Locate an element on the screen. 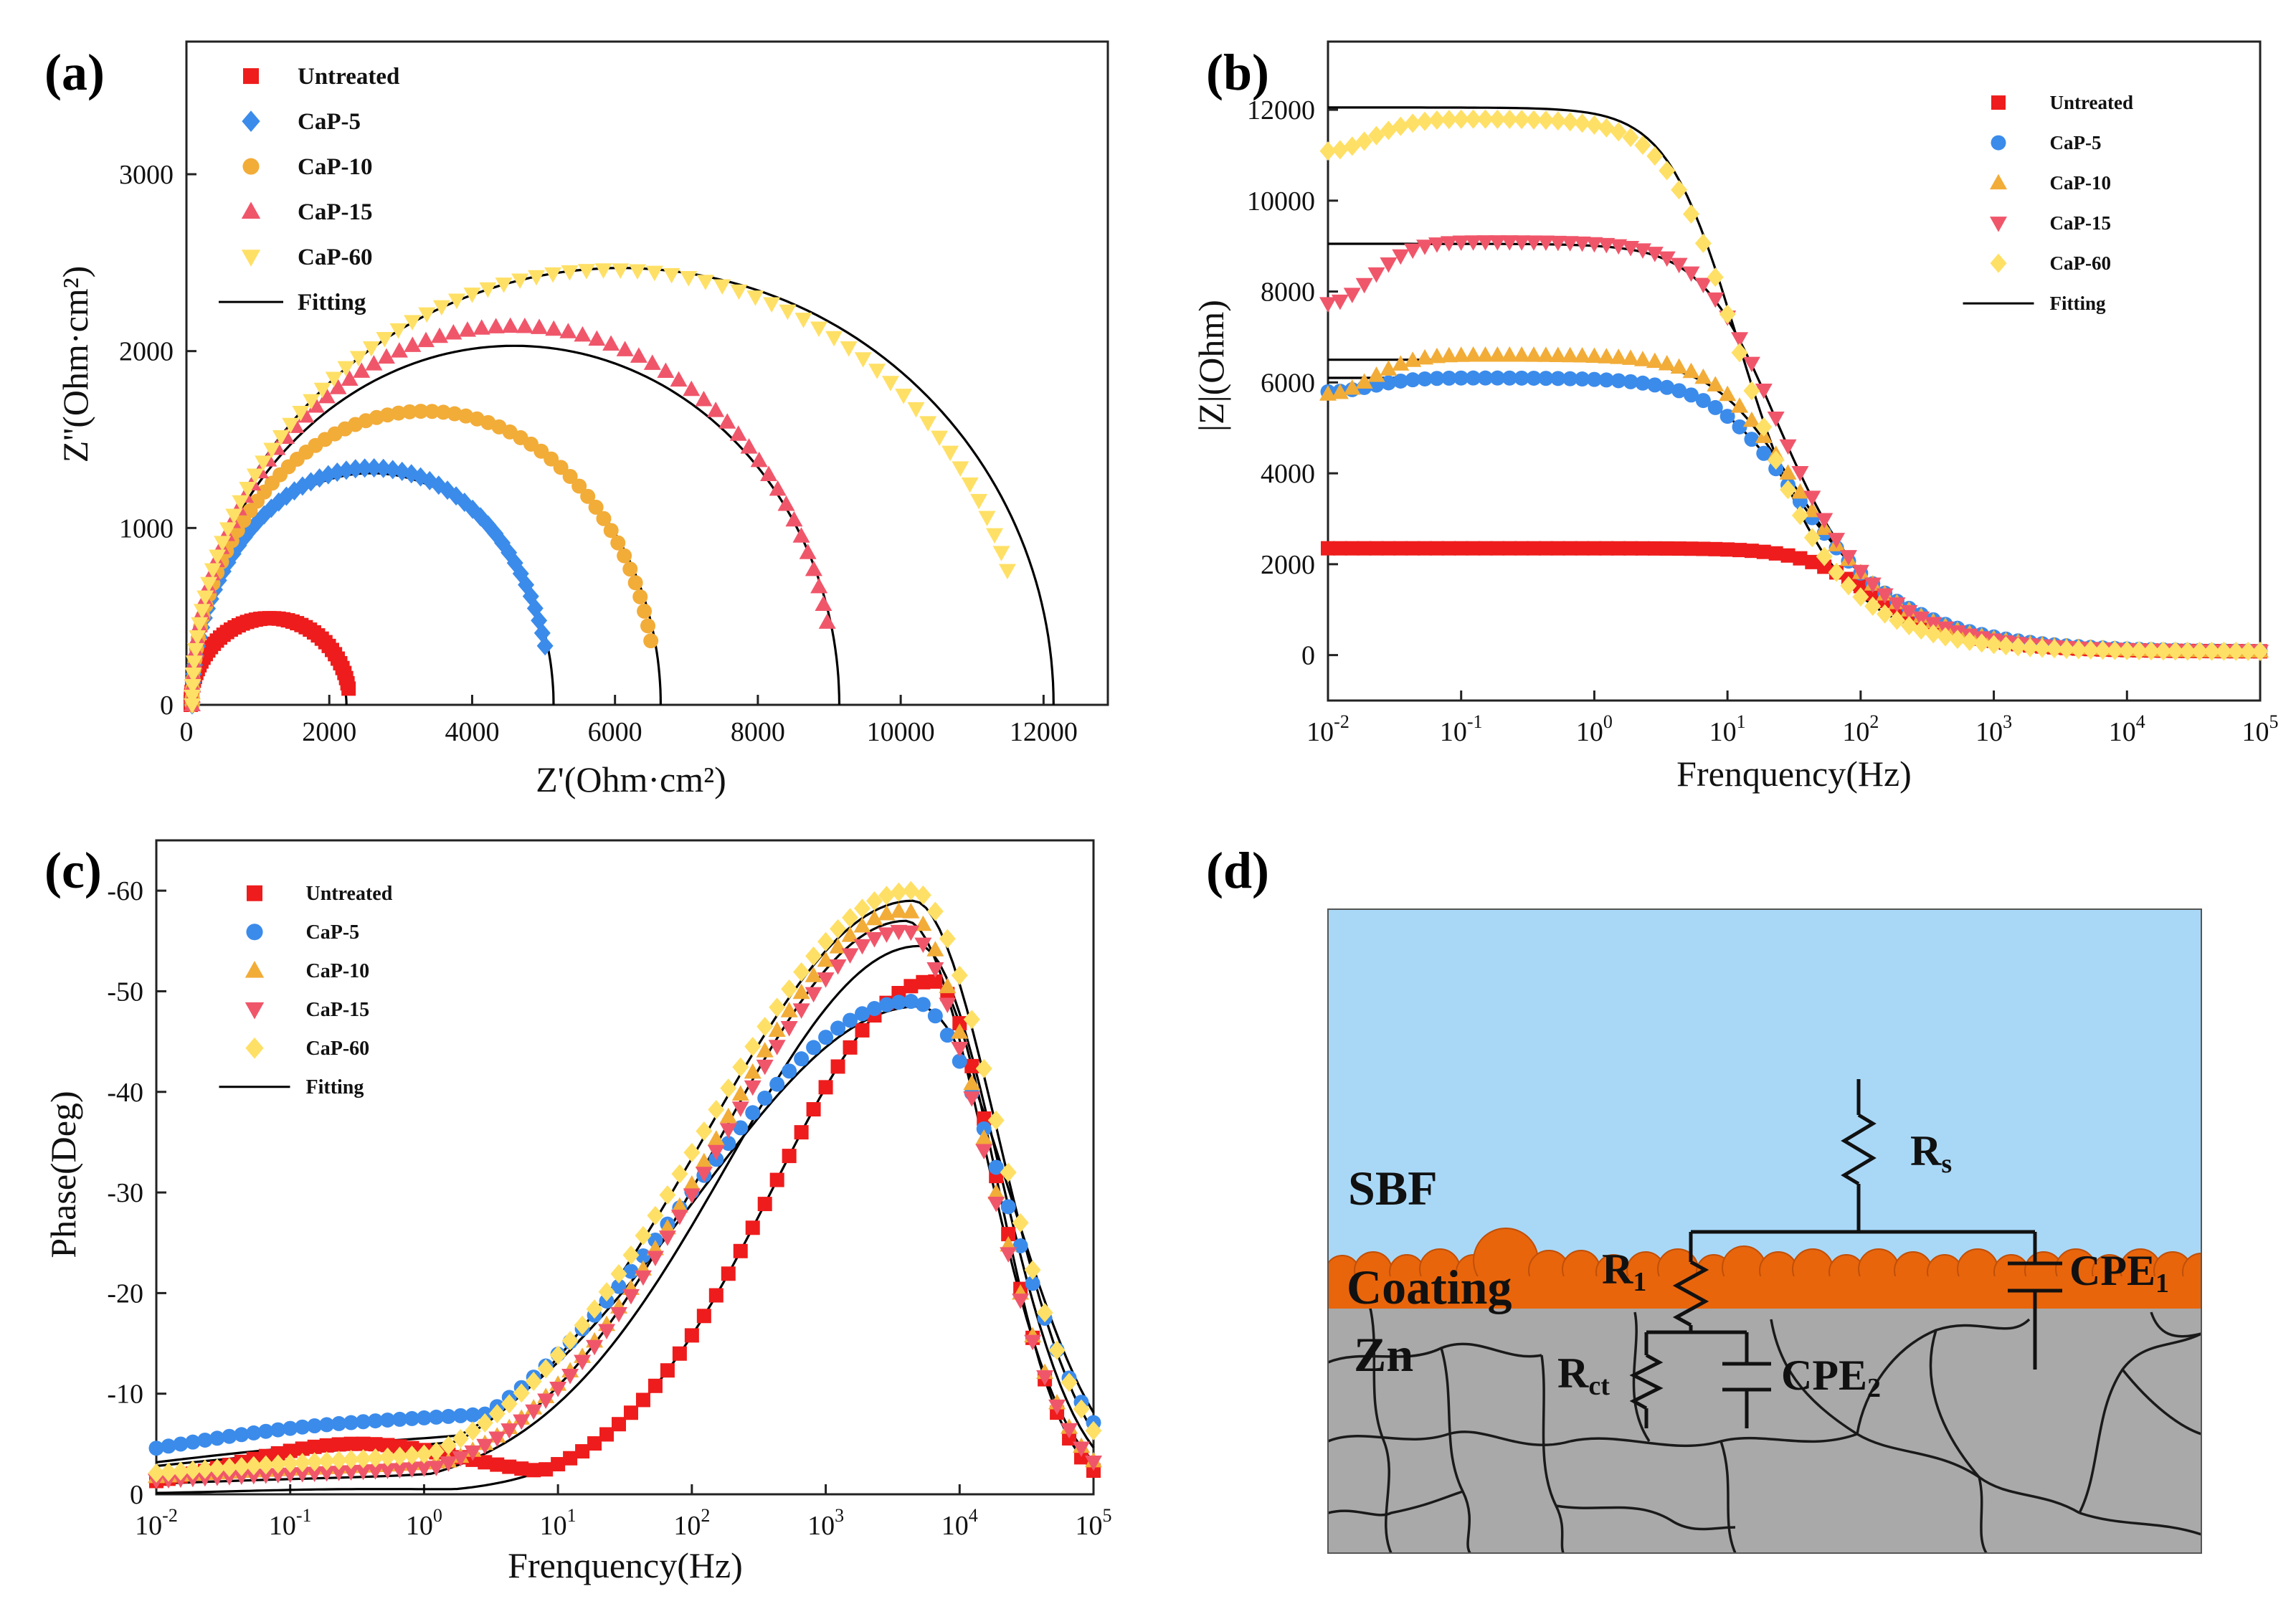 The height and width of the screenshot is (1604, 2296). panel-a-xtick: 12000 is located at coordinates (1044, 732).